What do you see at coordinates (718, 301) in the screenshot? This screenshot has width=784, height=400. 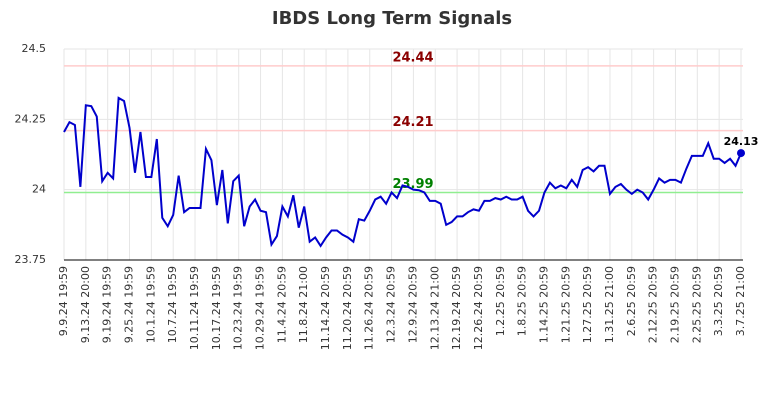 I see `x-tick-label: 3.3.25 20:59` at bounding box center [718, 301].